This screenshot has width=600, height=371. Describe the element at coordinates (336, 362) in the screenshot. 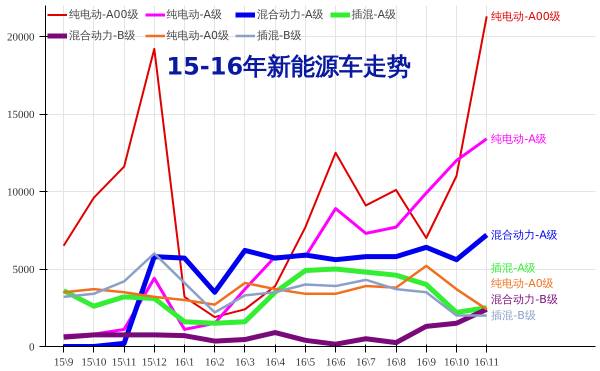

I see `x-tick-label: 16\6` at that location.